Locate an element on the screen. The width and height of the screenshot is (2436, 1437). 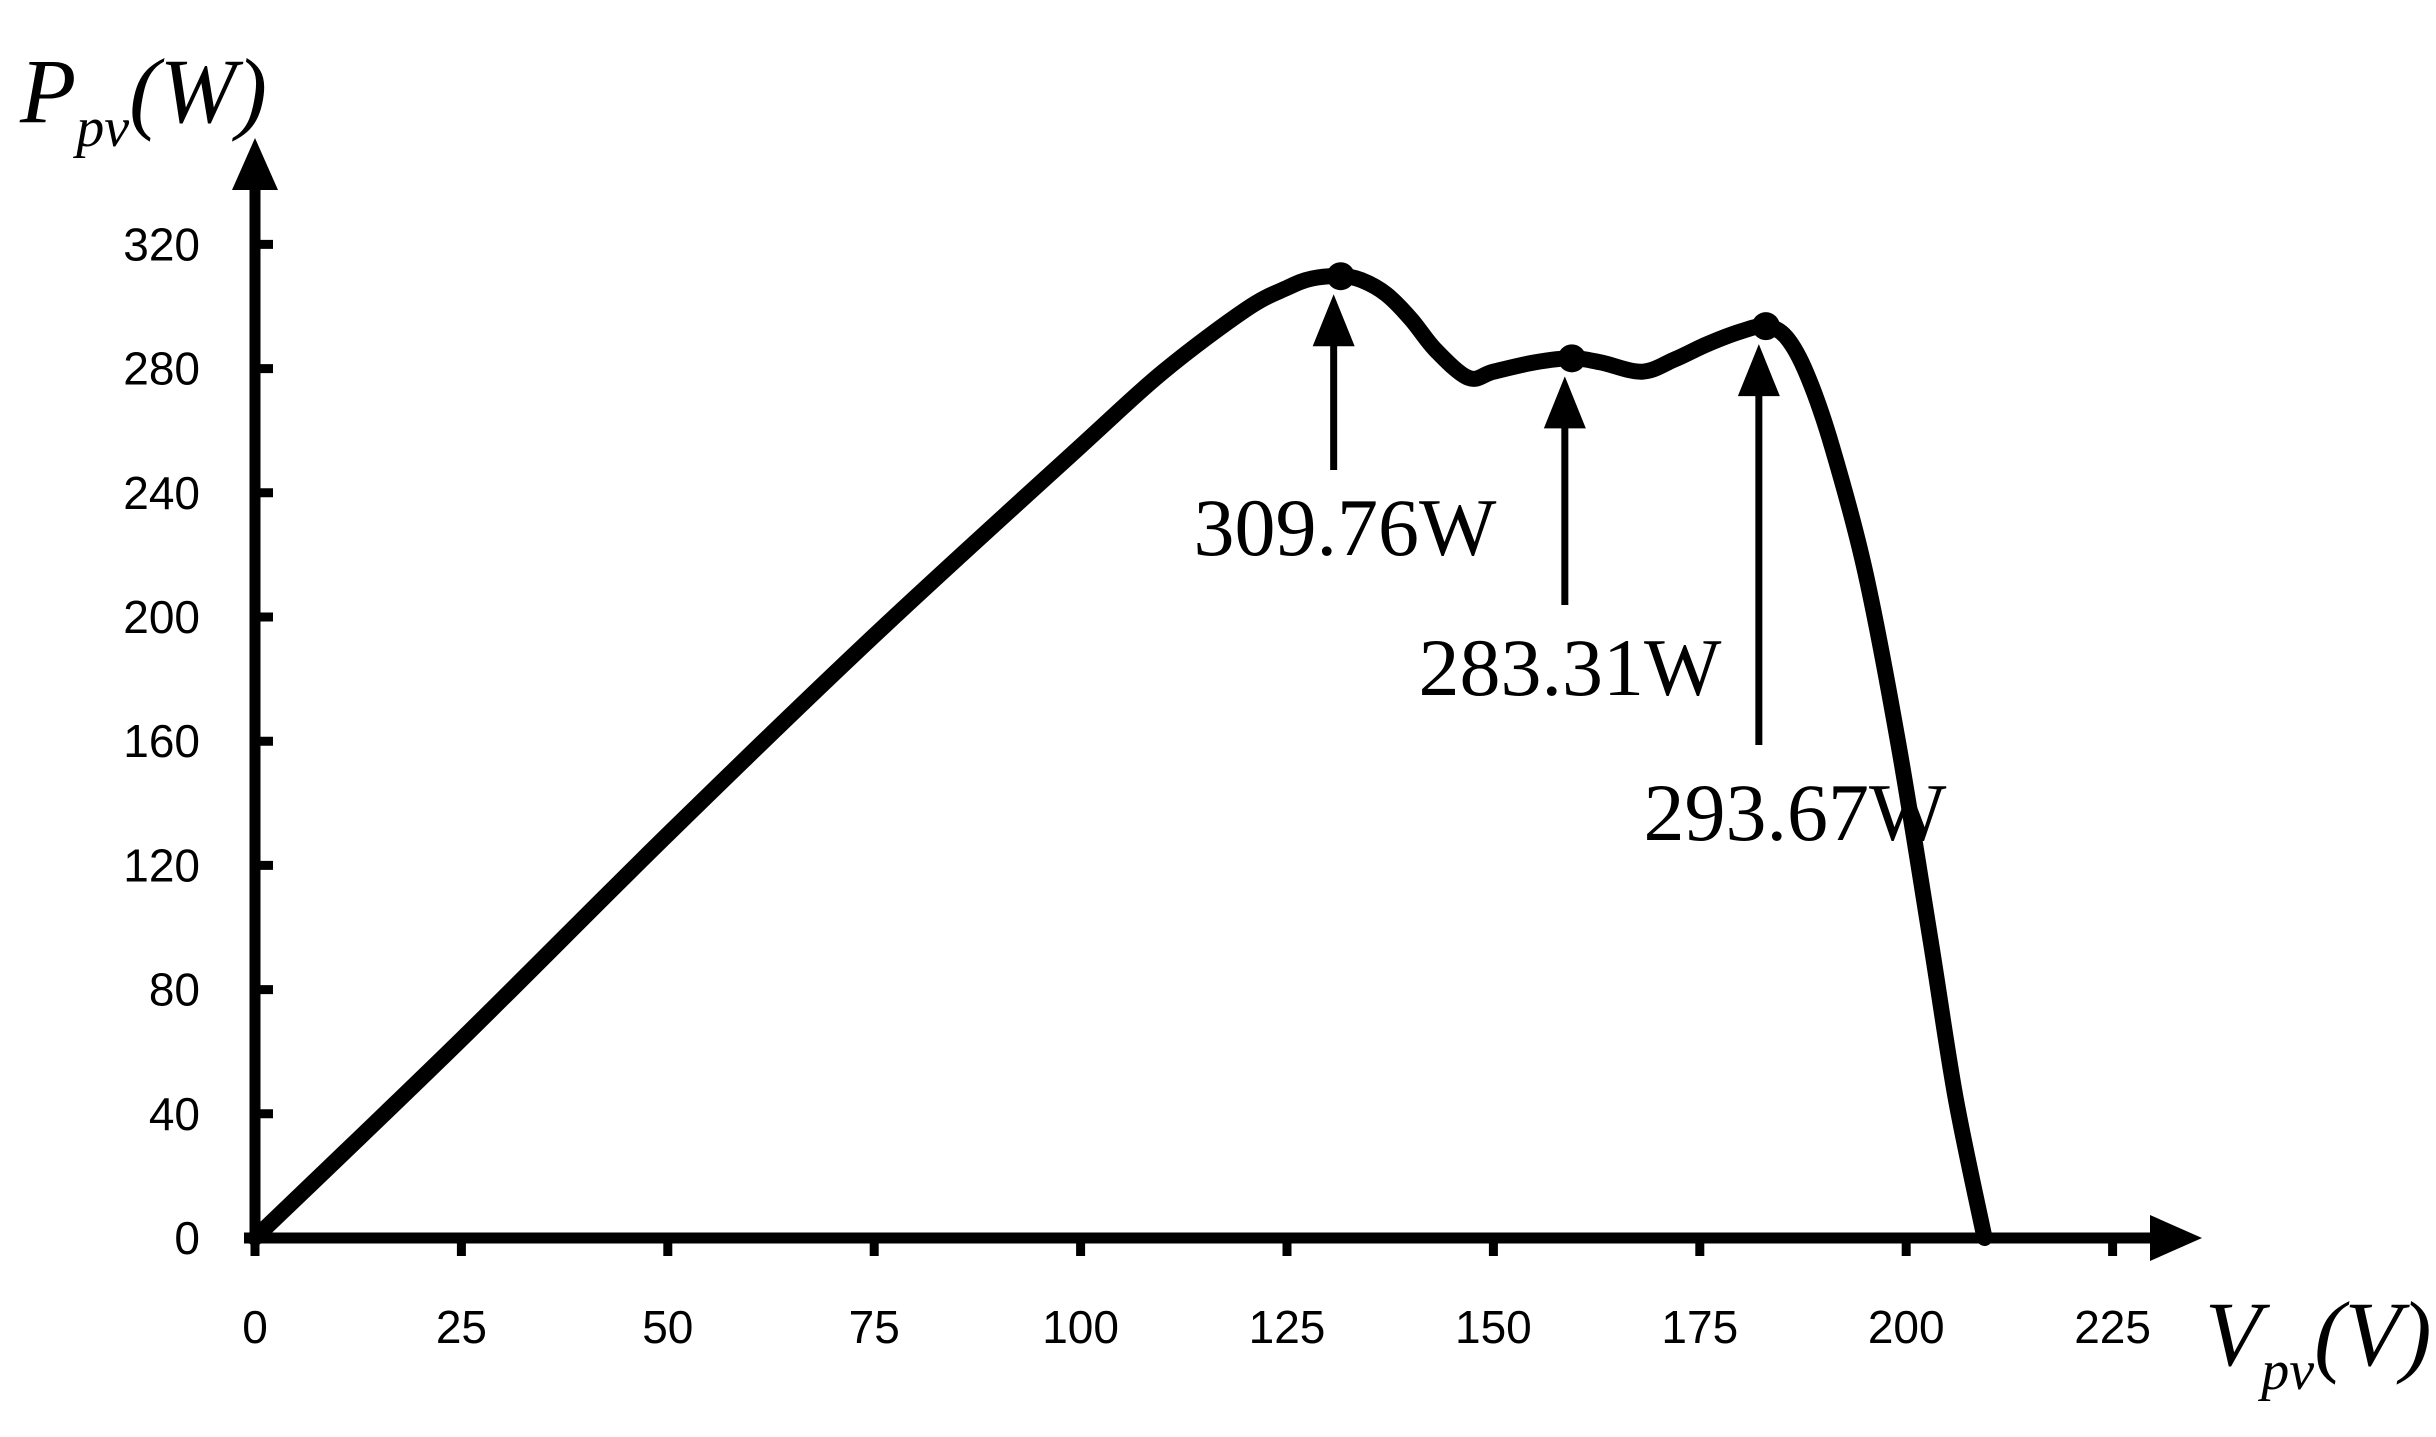
y-tick-label: 120 is located at coordinates (161, 865).